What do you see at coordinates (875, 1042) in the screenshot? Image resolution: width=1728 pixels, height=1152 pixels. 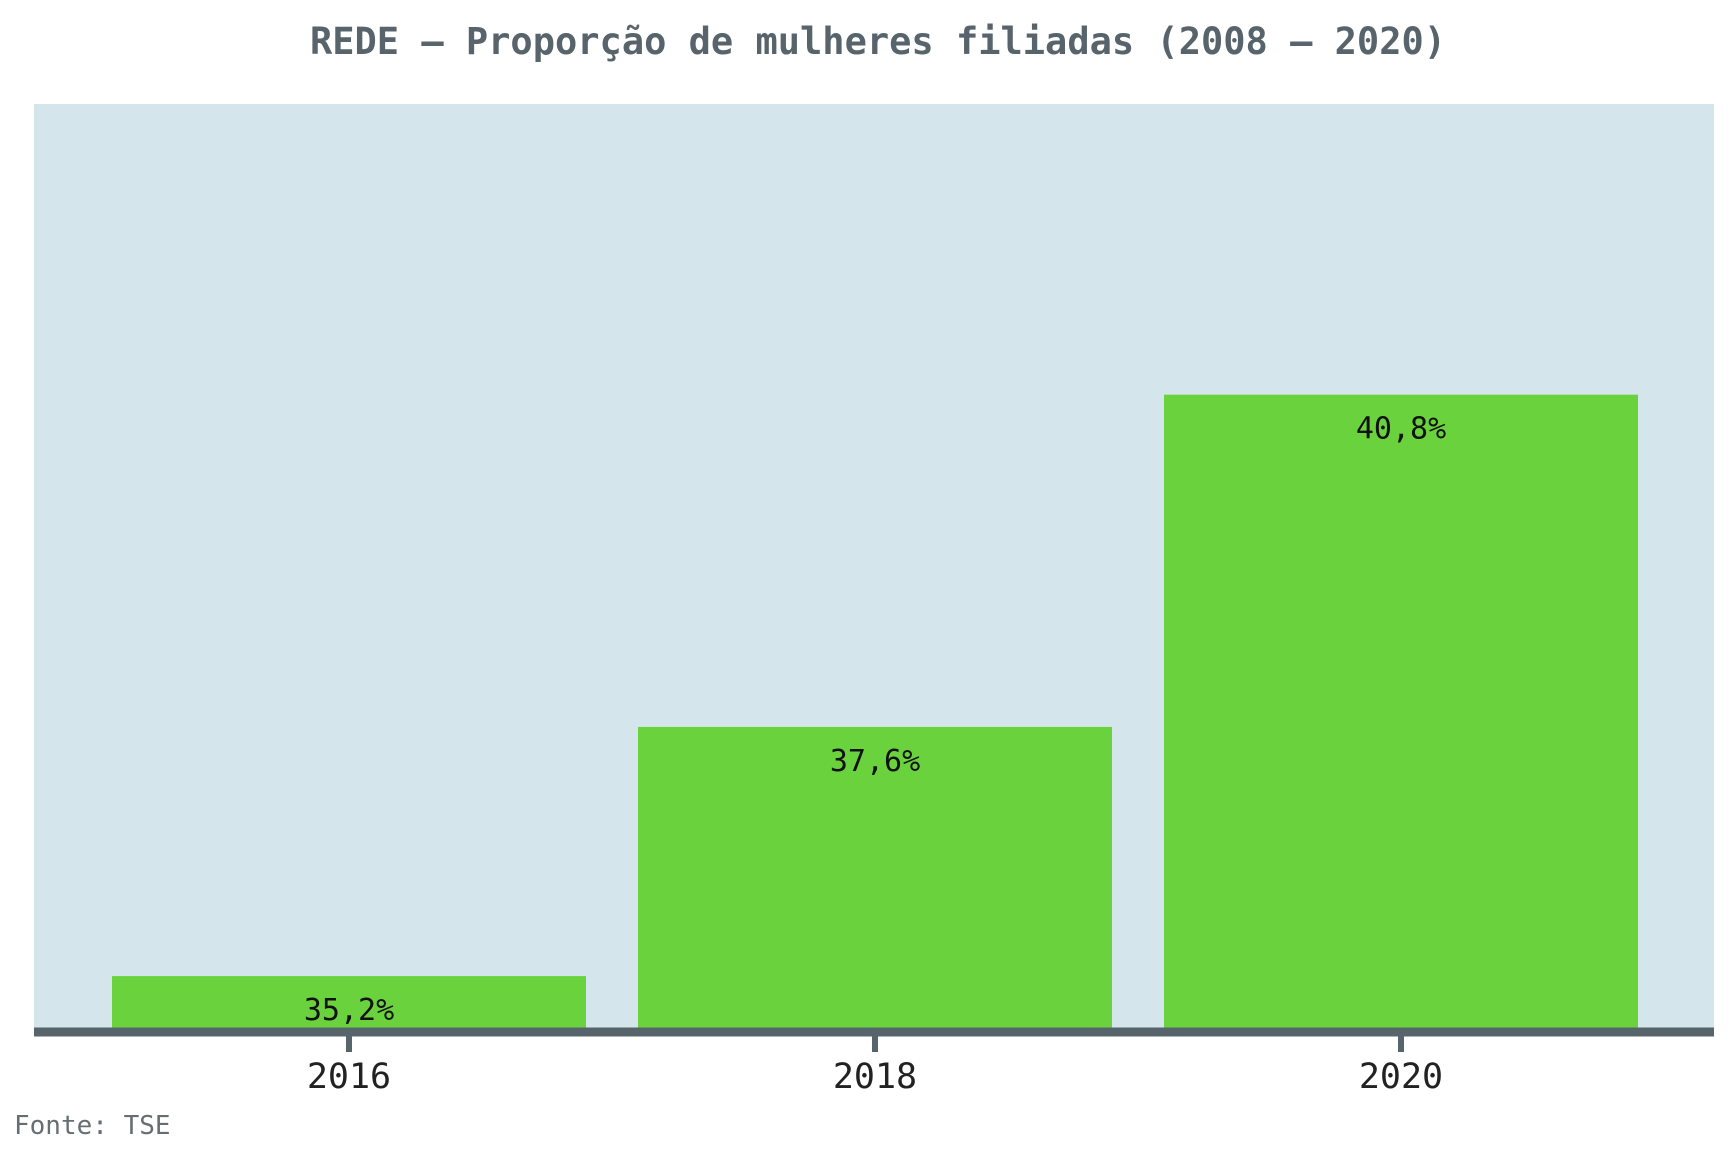 I see `x-ticks-group` at bounding box center [875, 1042].